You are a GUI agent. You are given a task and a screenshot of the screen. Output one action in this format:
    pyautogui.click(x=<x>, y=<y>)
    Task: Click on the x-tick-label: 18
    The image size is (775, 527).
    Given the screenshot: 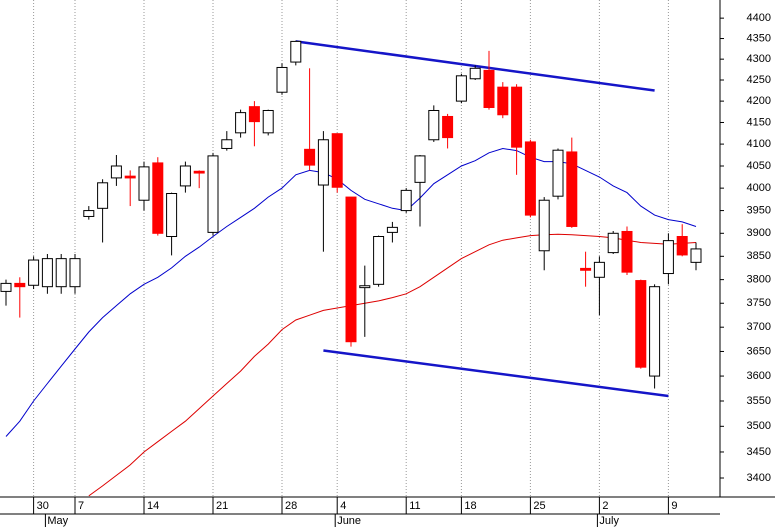 What is the action you would take?
    pyautogui.click(x=470, y=506)
    